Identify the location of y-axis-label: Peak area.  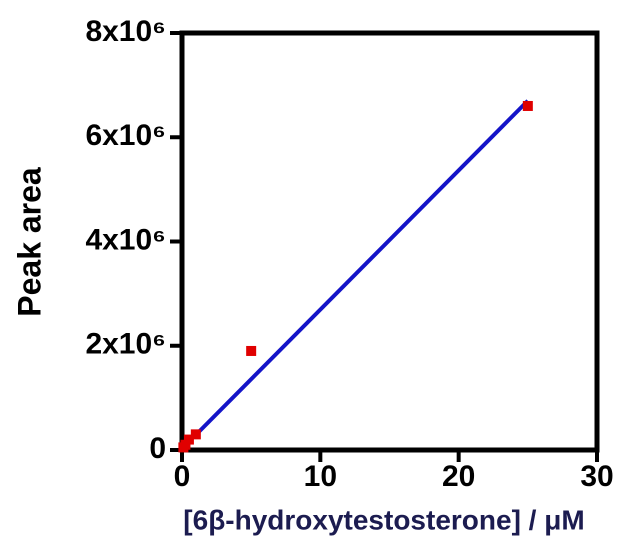
(29, 242).